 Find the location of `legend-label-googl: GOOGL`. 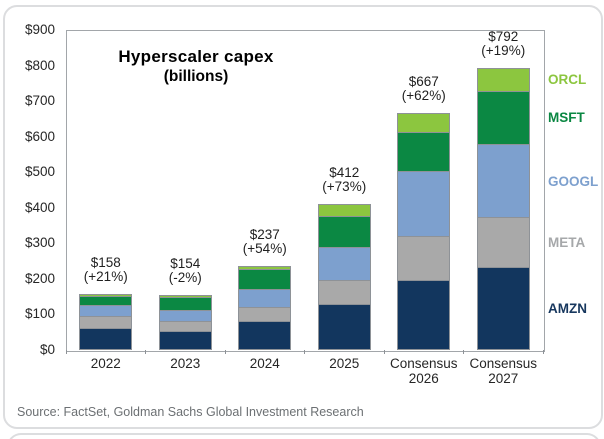

legend-label-googl: GOOGL is located at coordinates (573, 181).